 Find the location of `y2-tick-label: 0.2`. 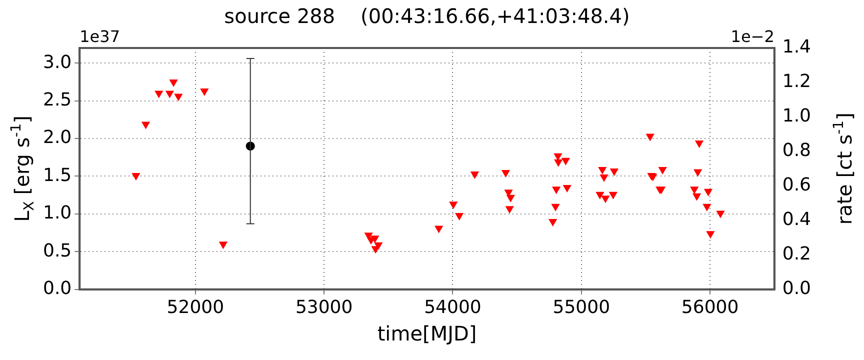

y2-tick-label: 0.2 is located at coordinates (797, 254).